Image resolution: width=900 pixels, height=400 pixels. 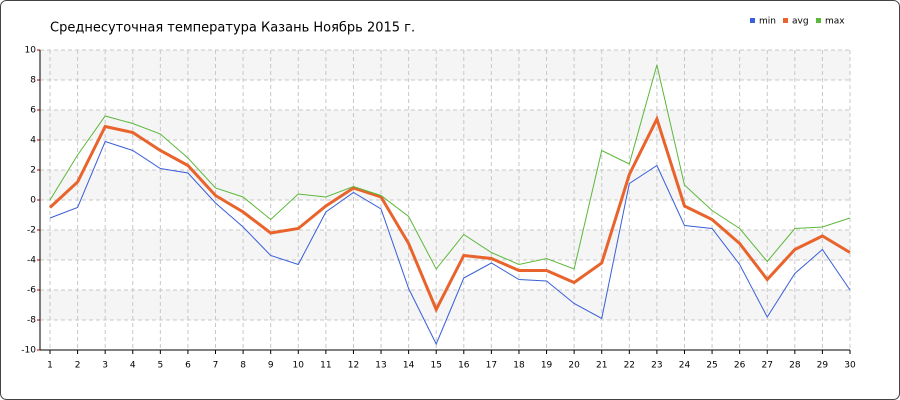 What do you see at coordinates (767, 22) in the screenshot?
I see `legend-label: min` at bounding box center [767, 22].